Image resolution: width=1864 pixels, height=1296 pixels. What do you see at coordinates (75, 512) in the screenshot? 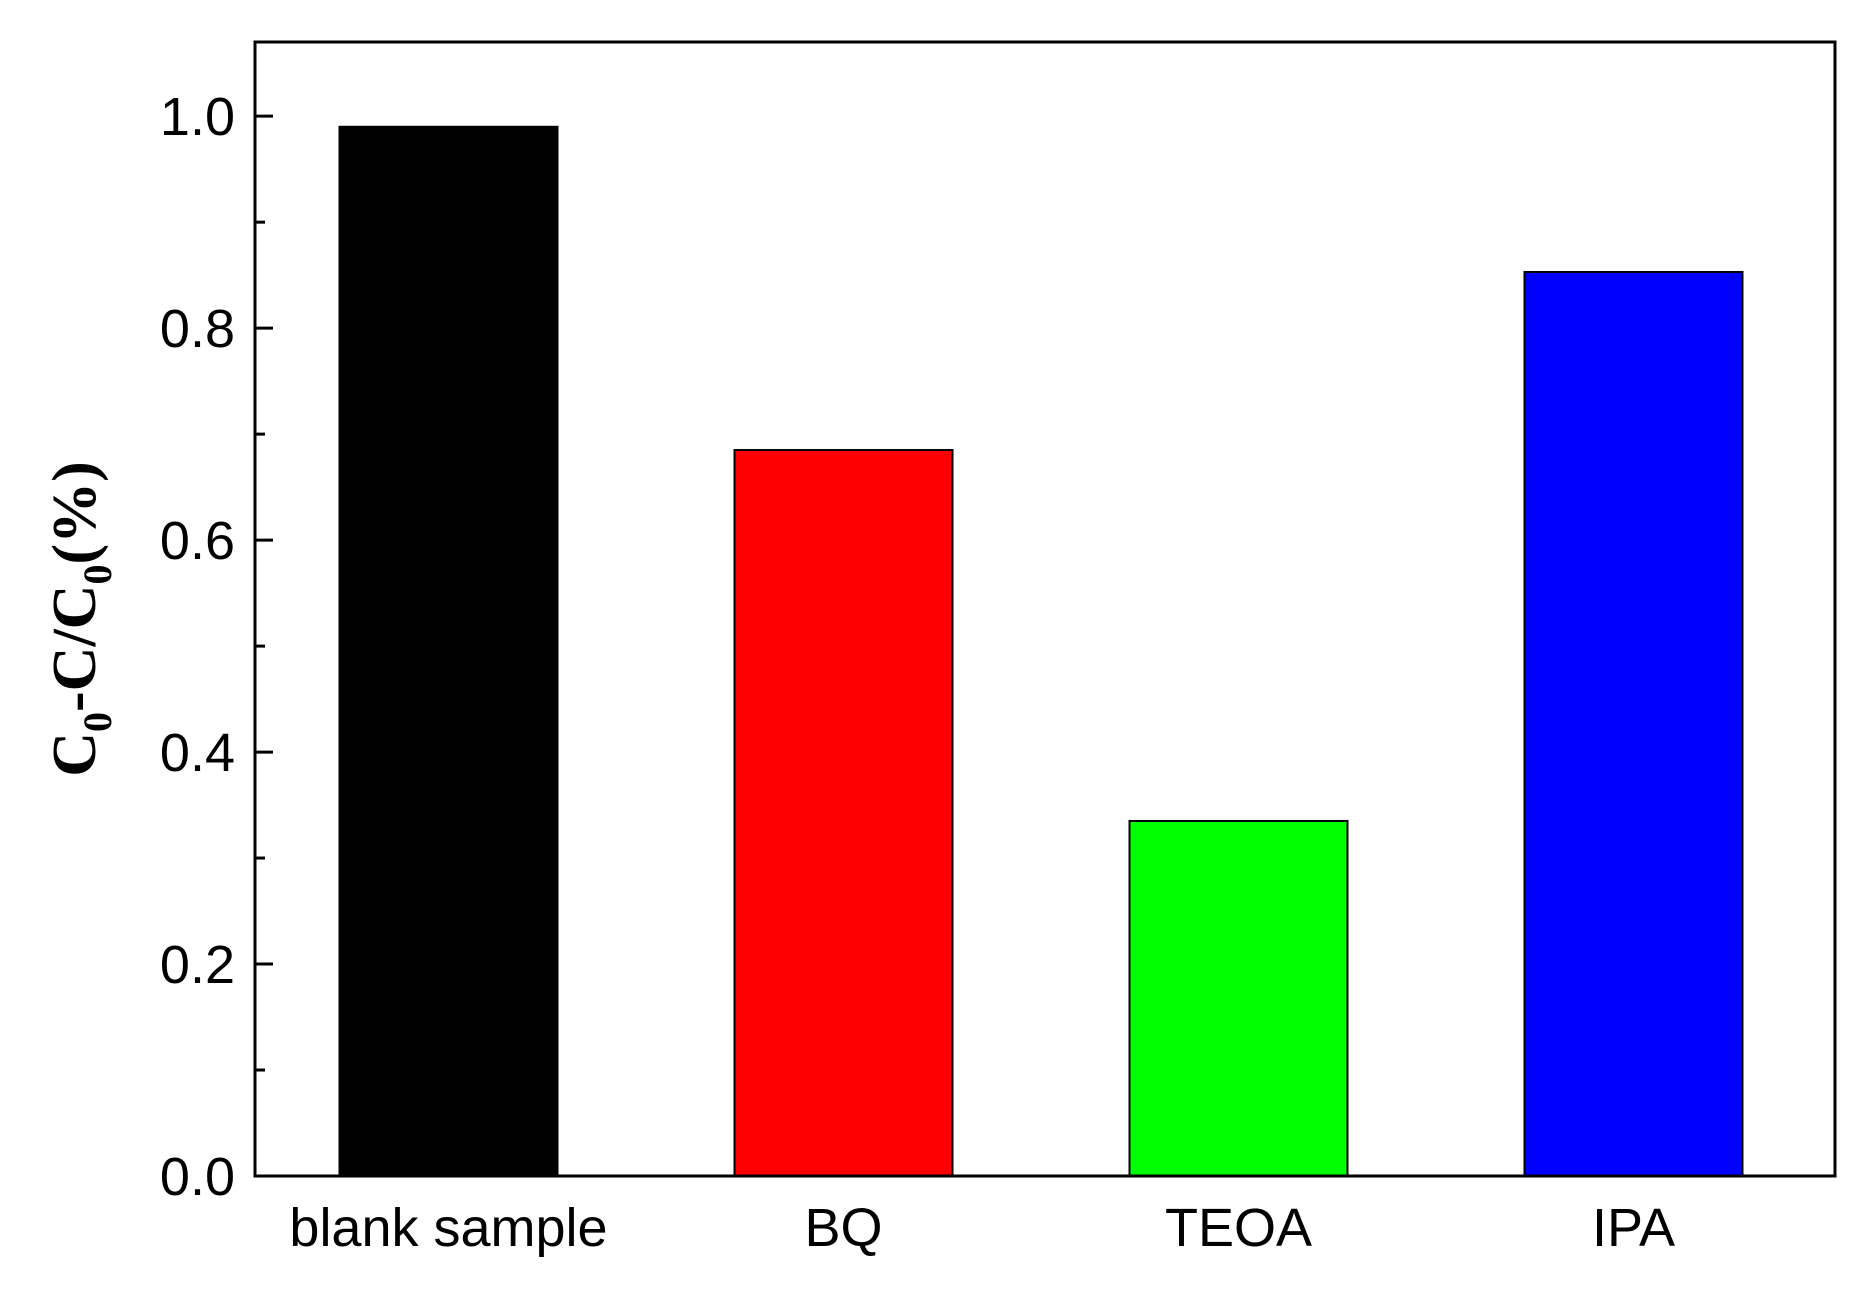
I see `y-axis-label-tail: (%)` at bounding box center [75, 512].